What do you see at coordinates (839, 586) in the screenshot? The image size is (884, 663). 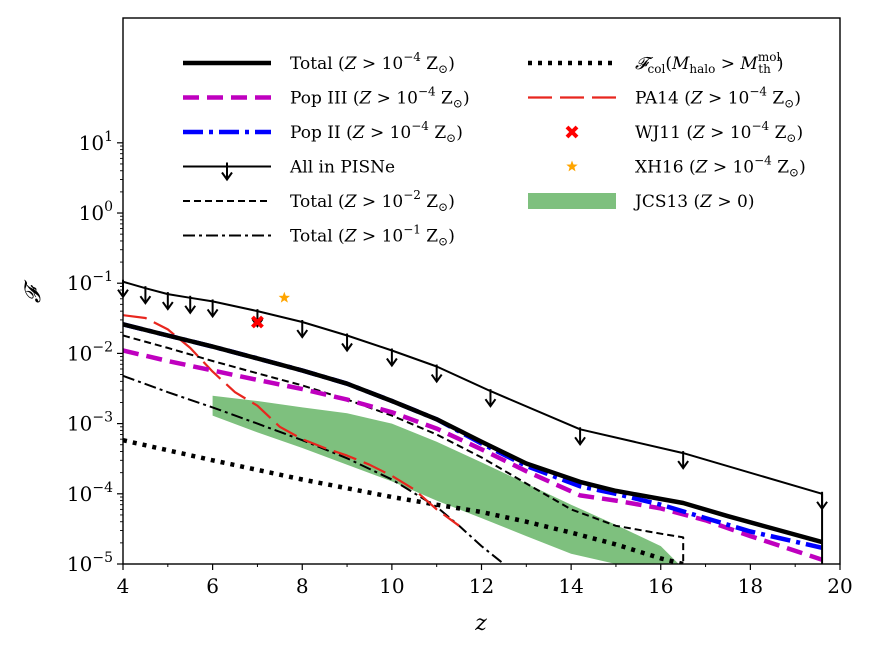 I see `x-tick-label: 20` at bounding box center [839, 586].